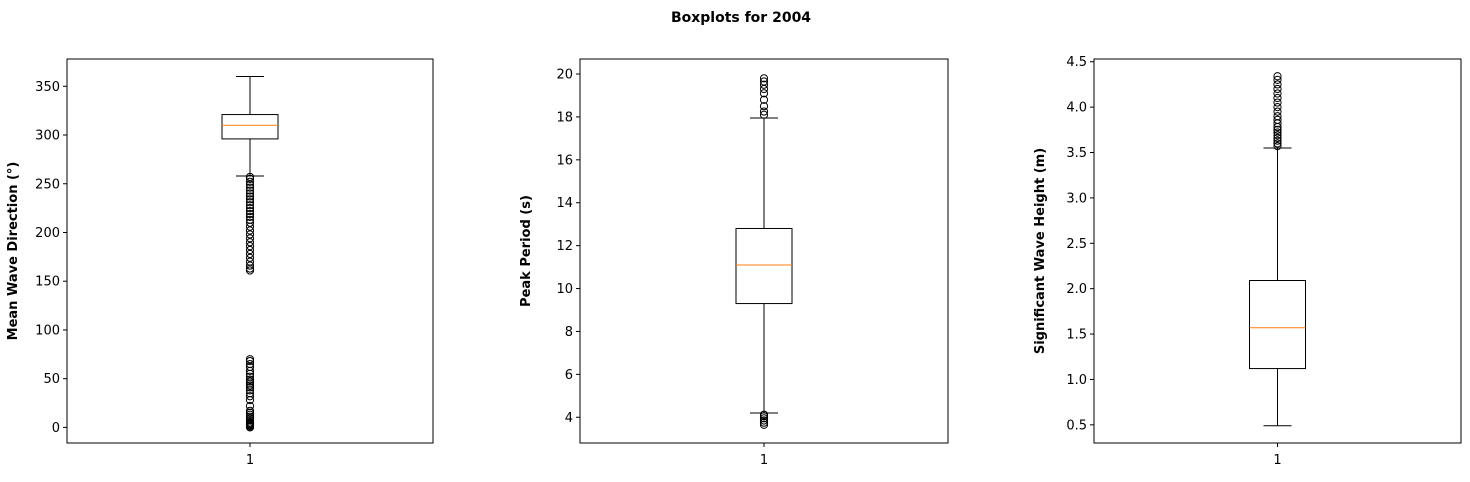 The height and width of the screenshot is (482, 1470). What do you see at coordinates (569, 332) in the screenshot?
I see `y-tick-label: 8` at bounding box center [569, 332].